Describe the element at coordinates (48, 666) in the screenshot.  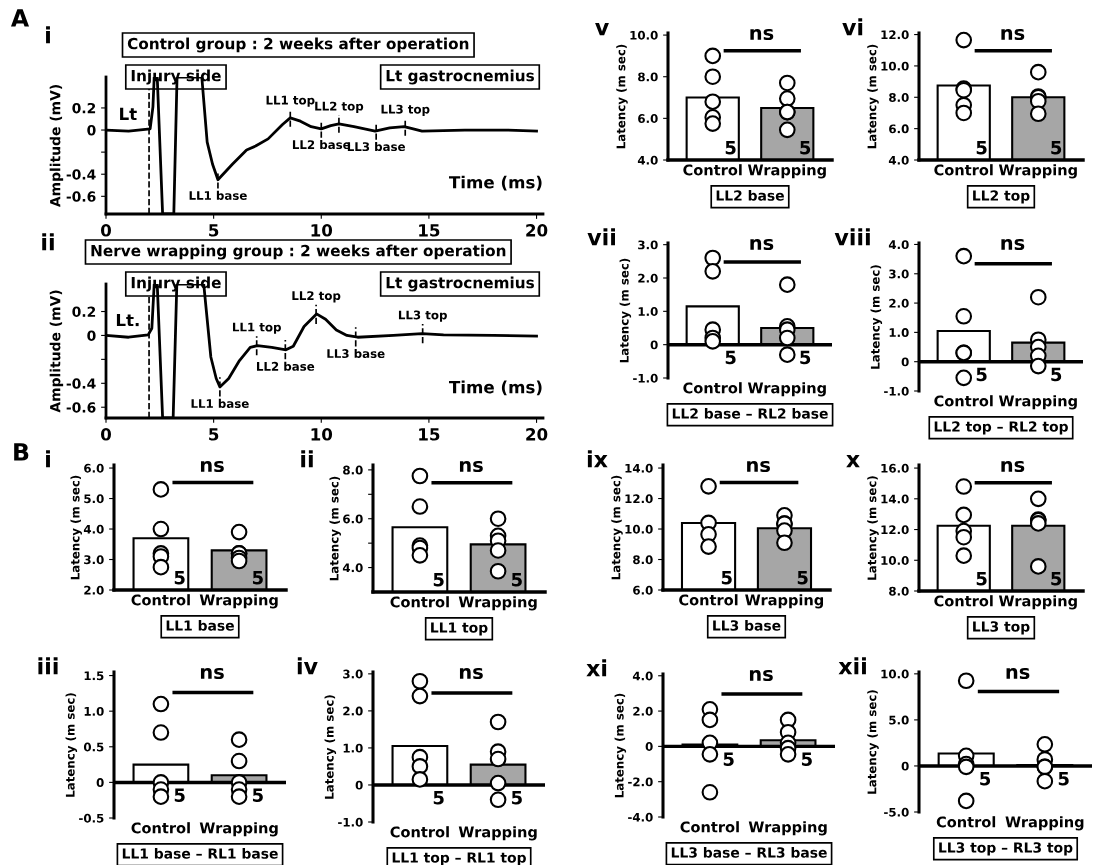
I see `text: iii` at that location.